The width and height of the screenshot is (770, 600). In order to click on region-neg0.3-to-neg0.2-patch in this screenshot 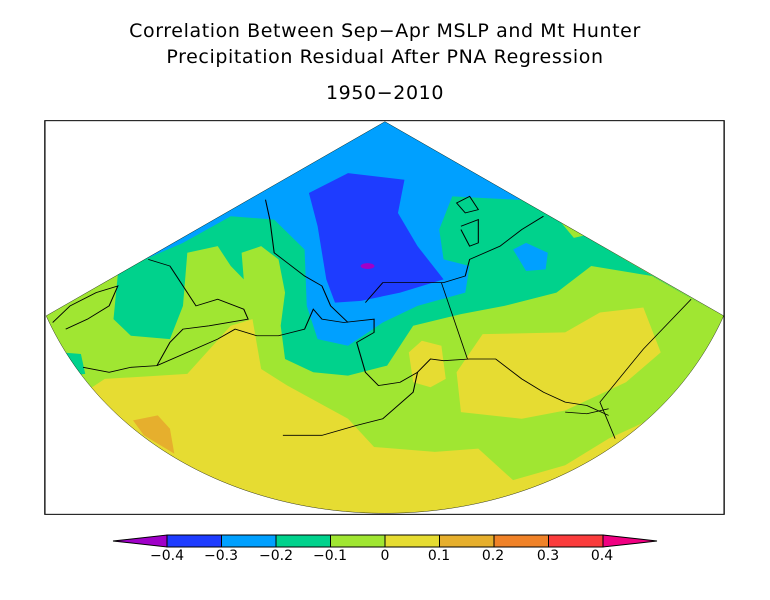, I will do `click(530, 257)`.